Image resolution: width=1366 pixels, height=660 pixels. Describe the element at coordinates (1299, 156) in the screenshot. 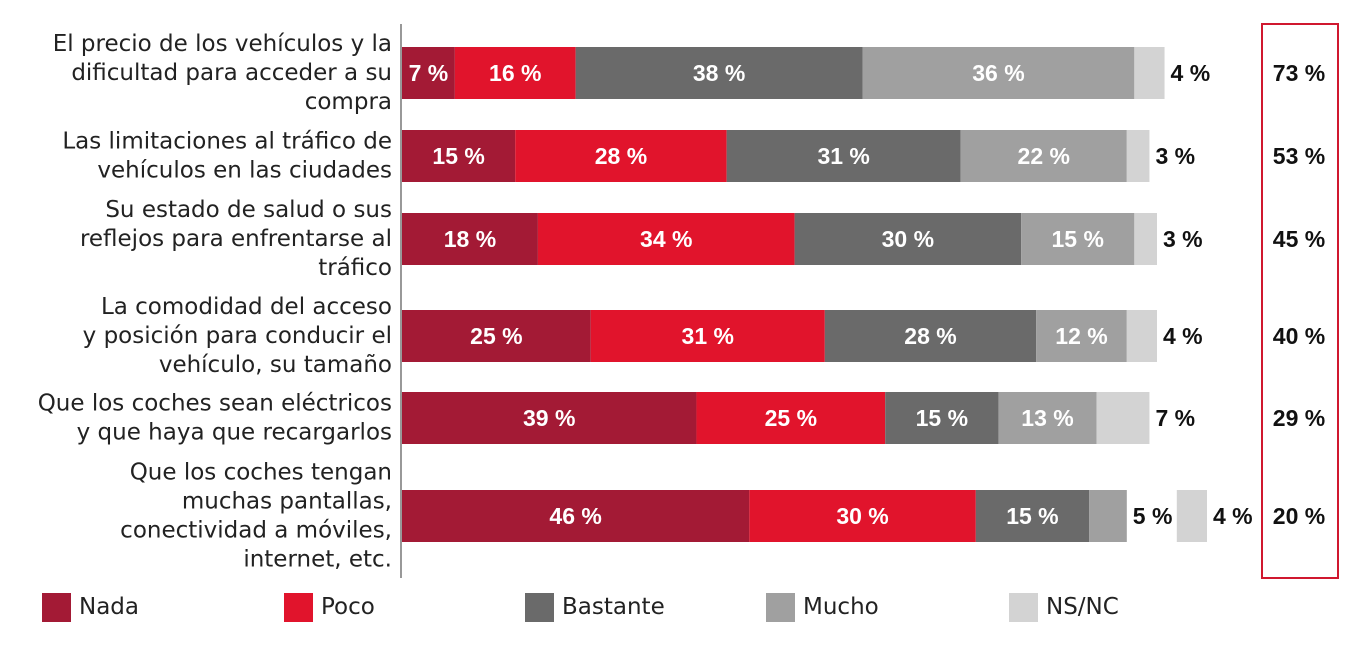

I see `total-value-label: 53 %` at that location.